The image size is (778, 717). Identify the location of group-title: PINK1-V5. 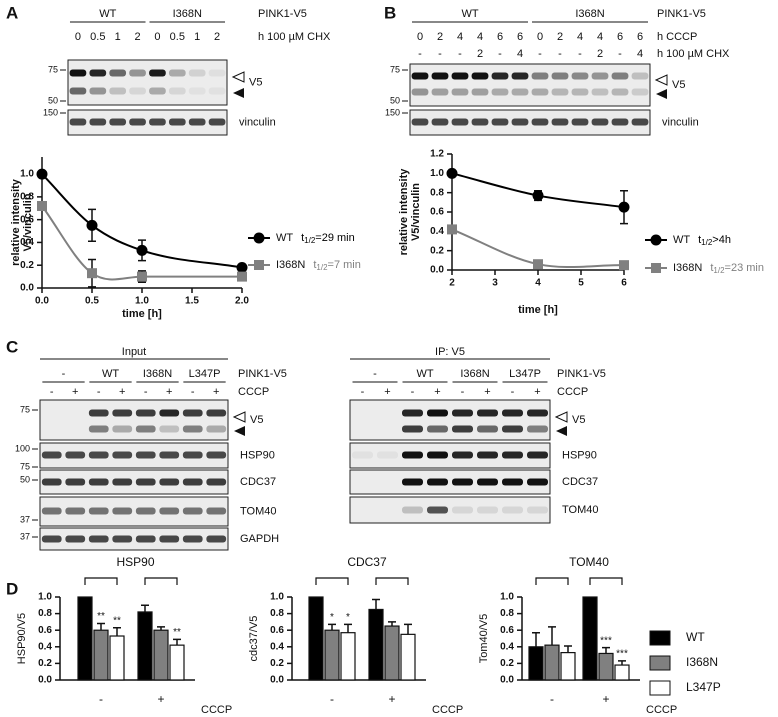
(681, 14).